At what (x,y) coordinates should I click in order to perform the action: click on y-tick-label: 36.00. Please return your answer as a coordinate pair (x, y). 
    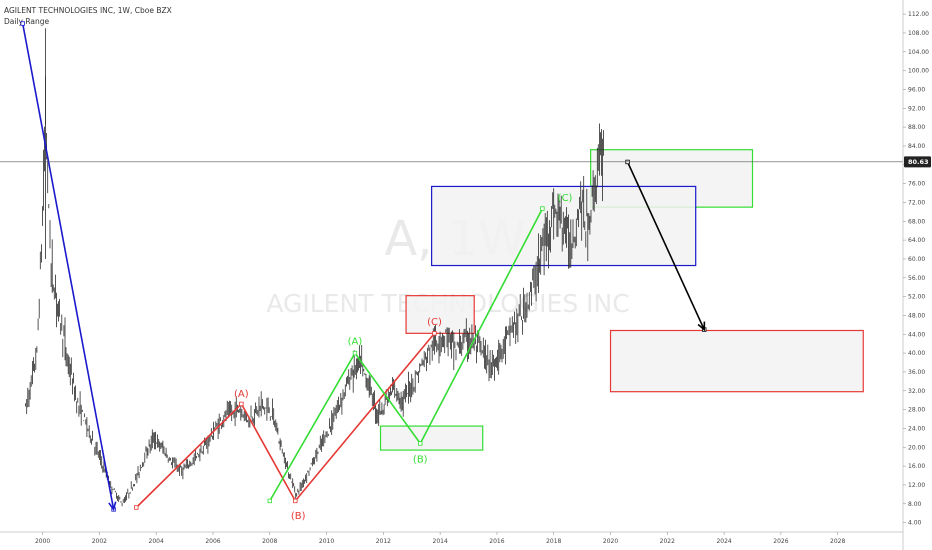
    Looking at the image, I should click on (916, 372).